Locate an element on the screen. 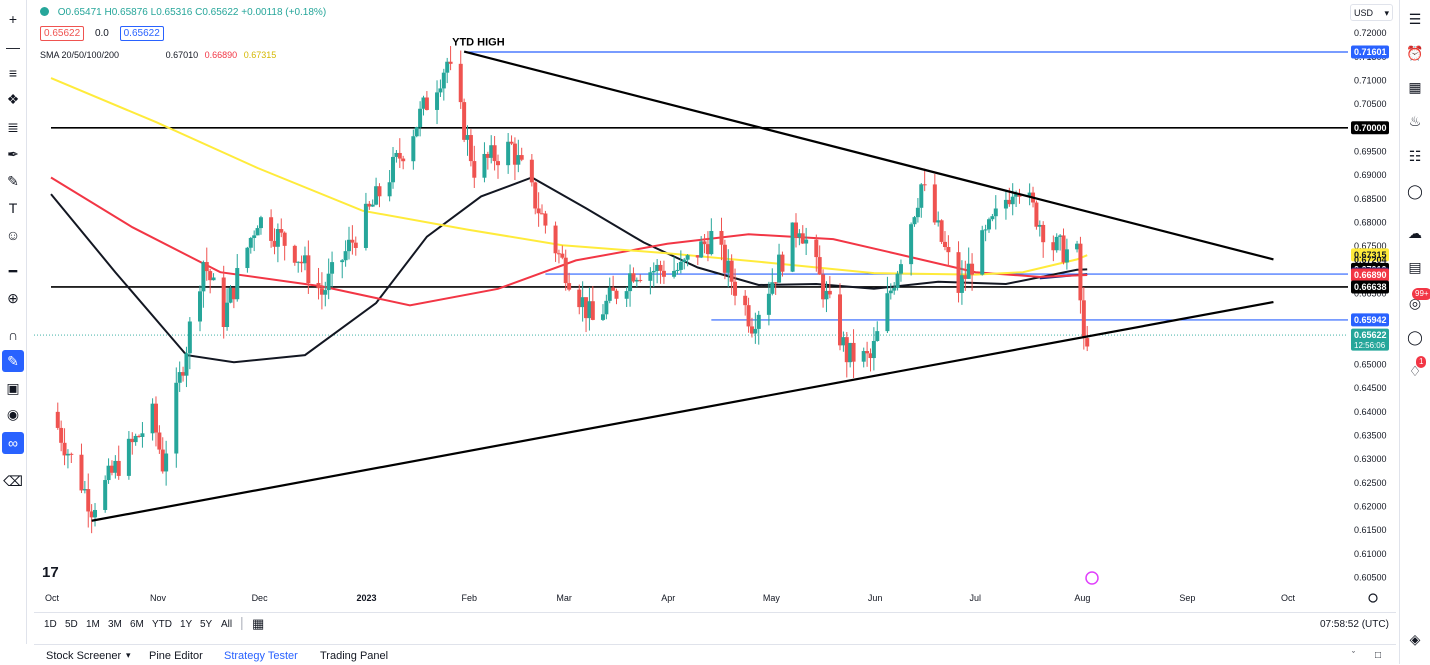 The height and width of the screenshot is (665, 1430). utc-clock: 07:58:52 (UTC) is located at coordinates (1354, 624).